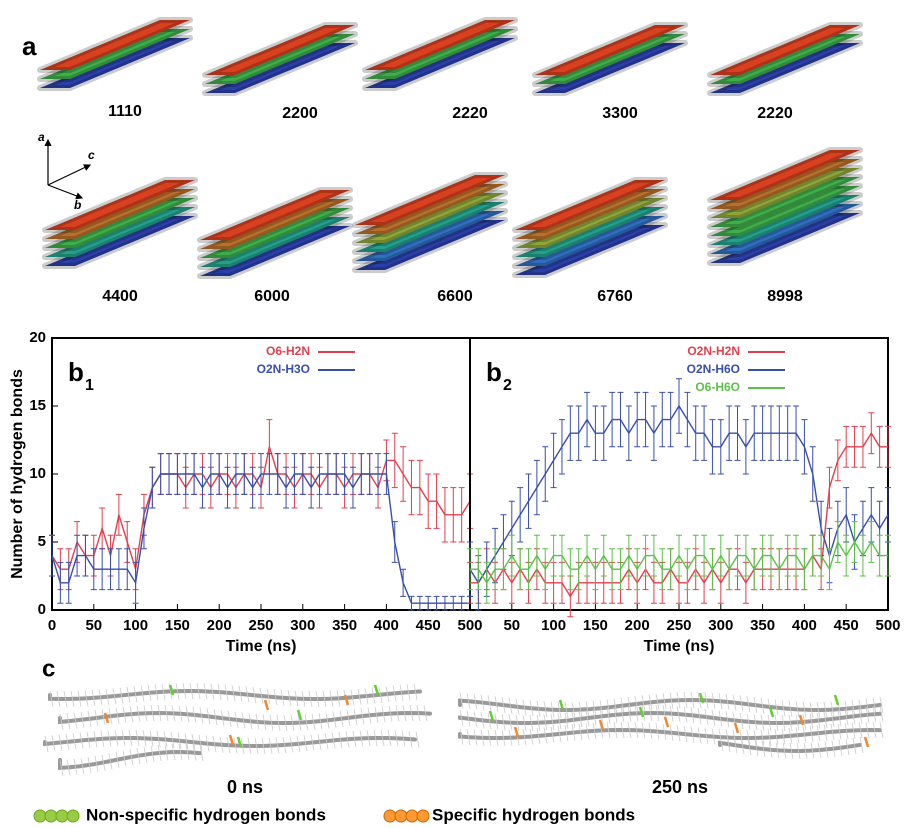 This screenshot has height=828, width=904. What do you see at coordinates (846, 625) in the screenshot?
I see `x-tick-label: 450` at bounding box center [846, 625].